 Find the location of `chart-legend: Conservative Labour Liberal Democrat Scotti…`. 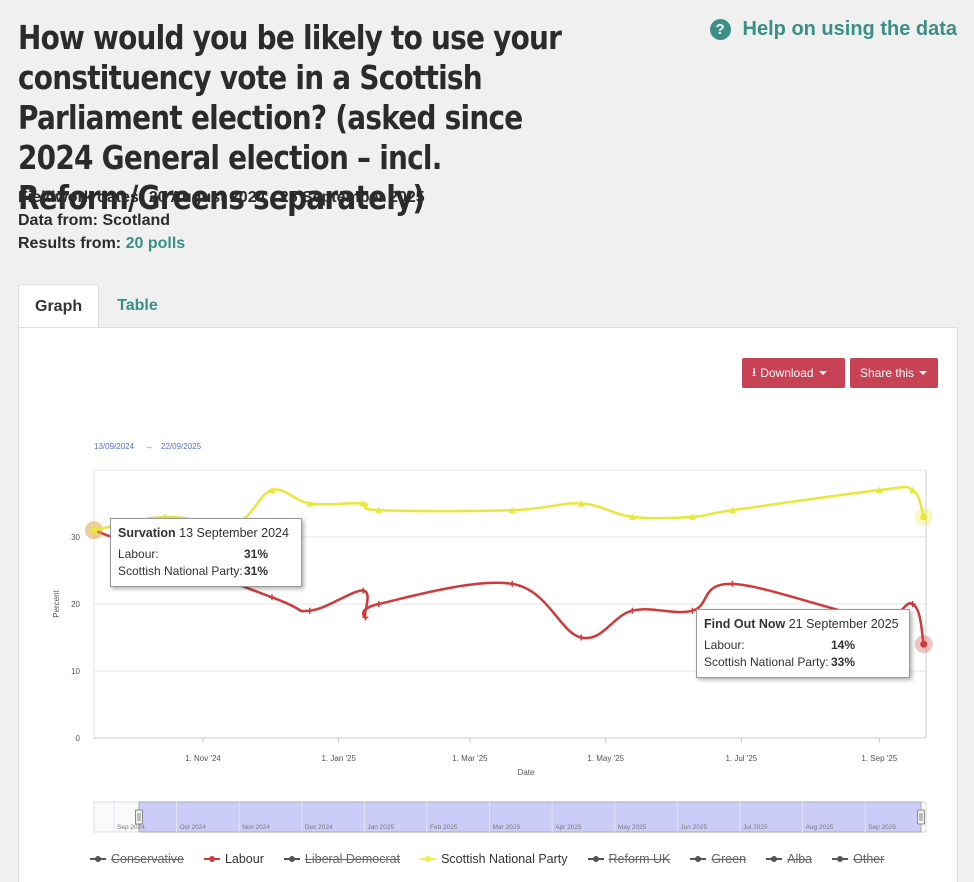

chart-legend: Conservative Labour Liberal Democrat Scotti… is located at coordinates (497, 859).